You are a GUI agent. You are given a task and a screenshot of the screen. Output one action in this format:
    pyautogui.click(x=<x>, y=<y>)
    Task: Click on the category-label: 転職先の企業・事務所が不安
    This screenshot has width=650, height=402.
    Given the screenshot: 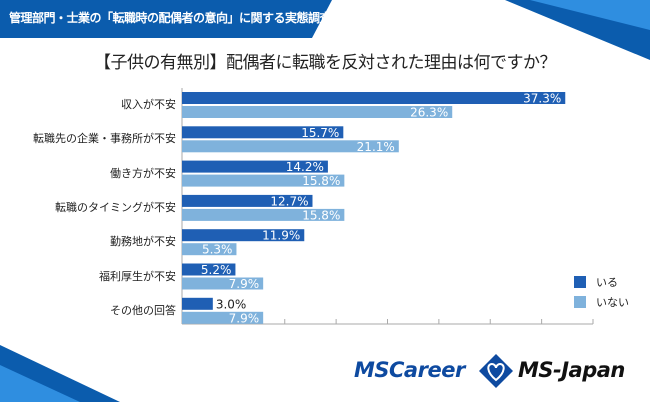 What is the action you would take?
    pyautogui.click(x=104, y=139)
    